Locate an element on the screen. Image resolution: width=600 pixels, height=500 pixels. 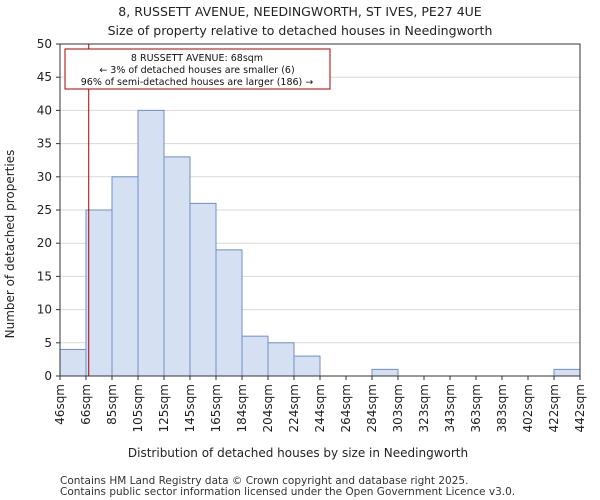
y-tick-label-8: 40 is located at coordinates (44, 110).